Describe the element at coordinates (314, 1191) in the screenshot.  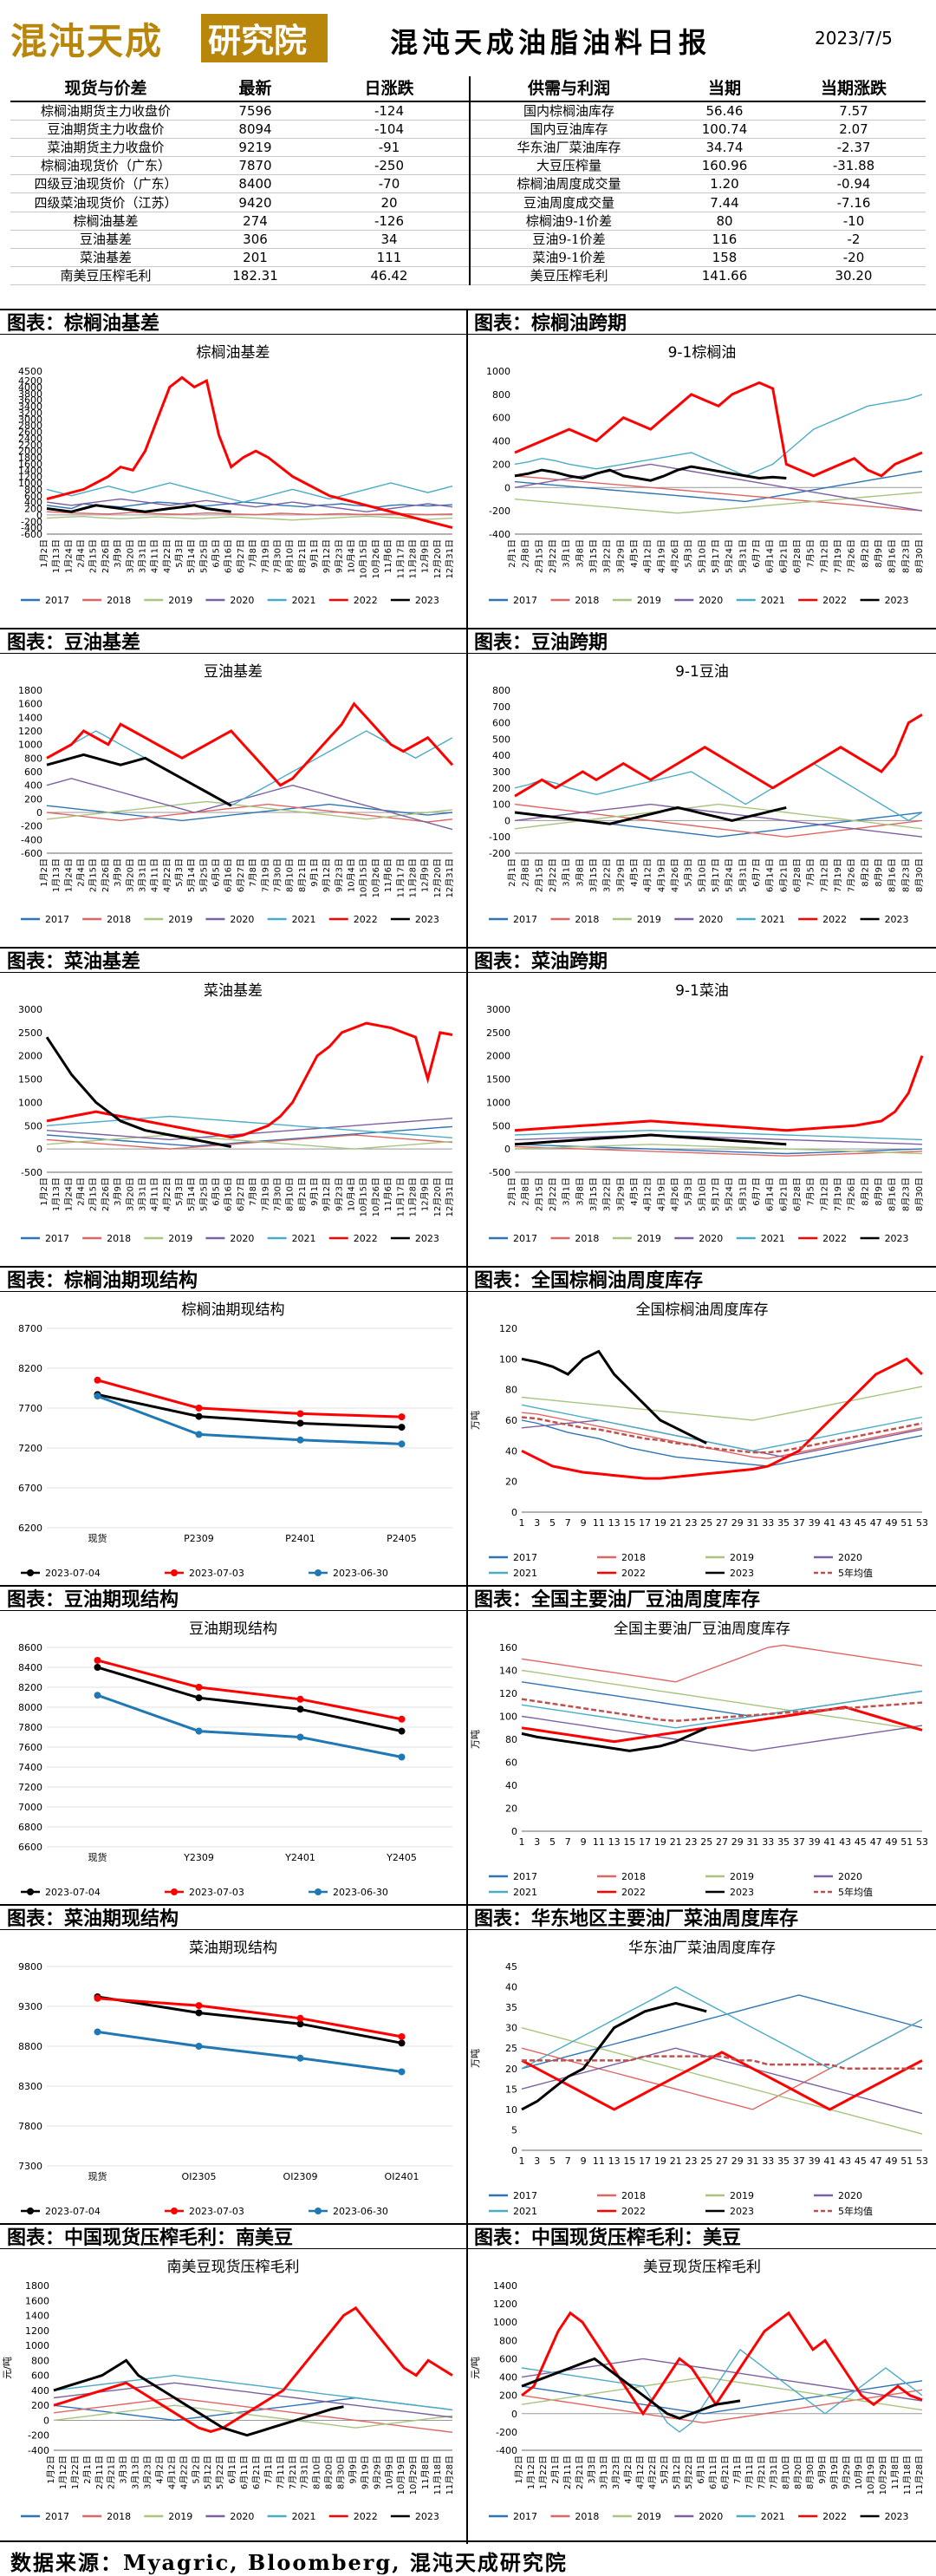
I see `x-tick-label: 9月1日` at that location.